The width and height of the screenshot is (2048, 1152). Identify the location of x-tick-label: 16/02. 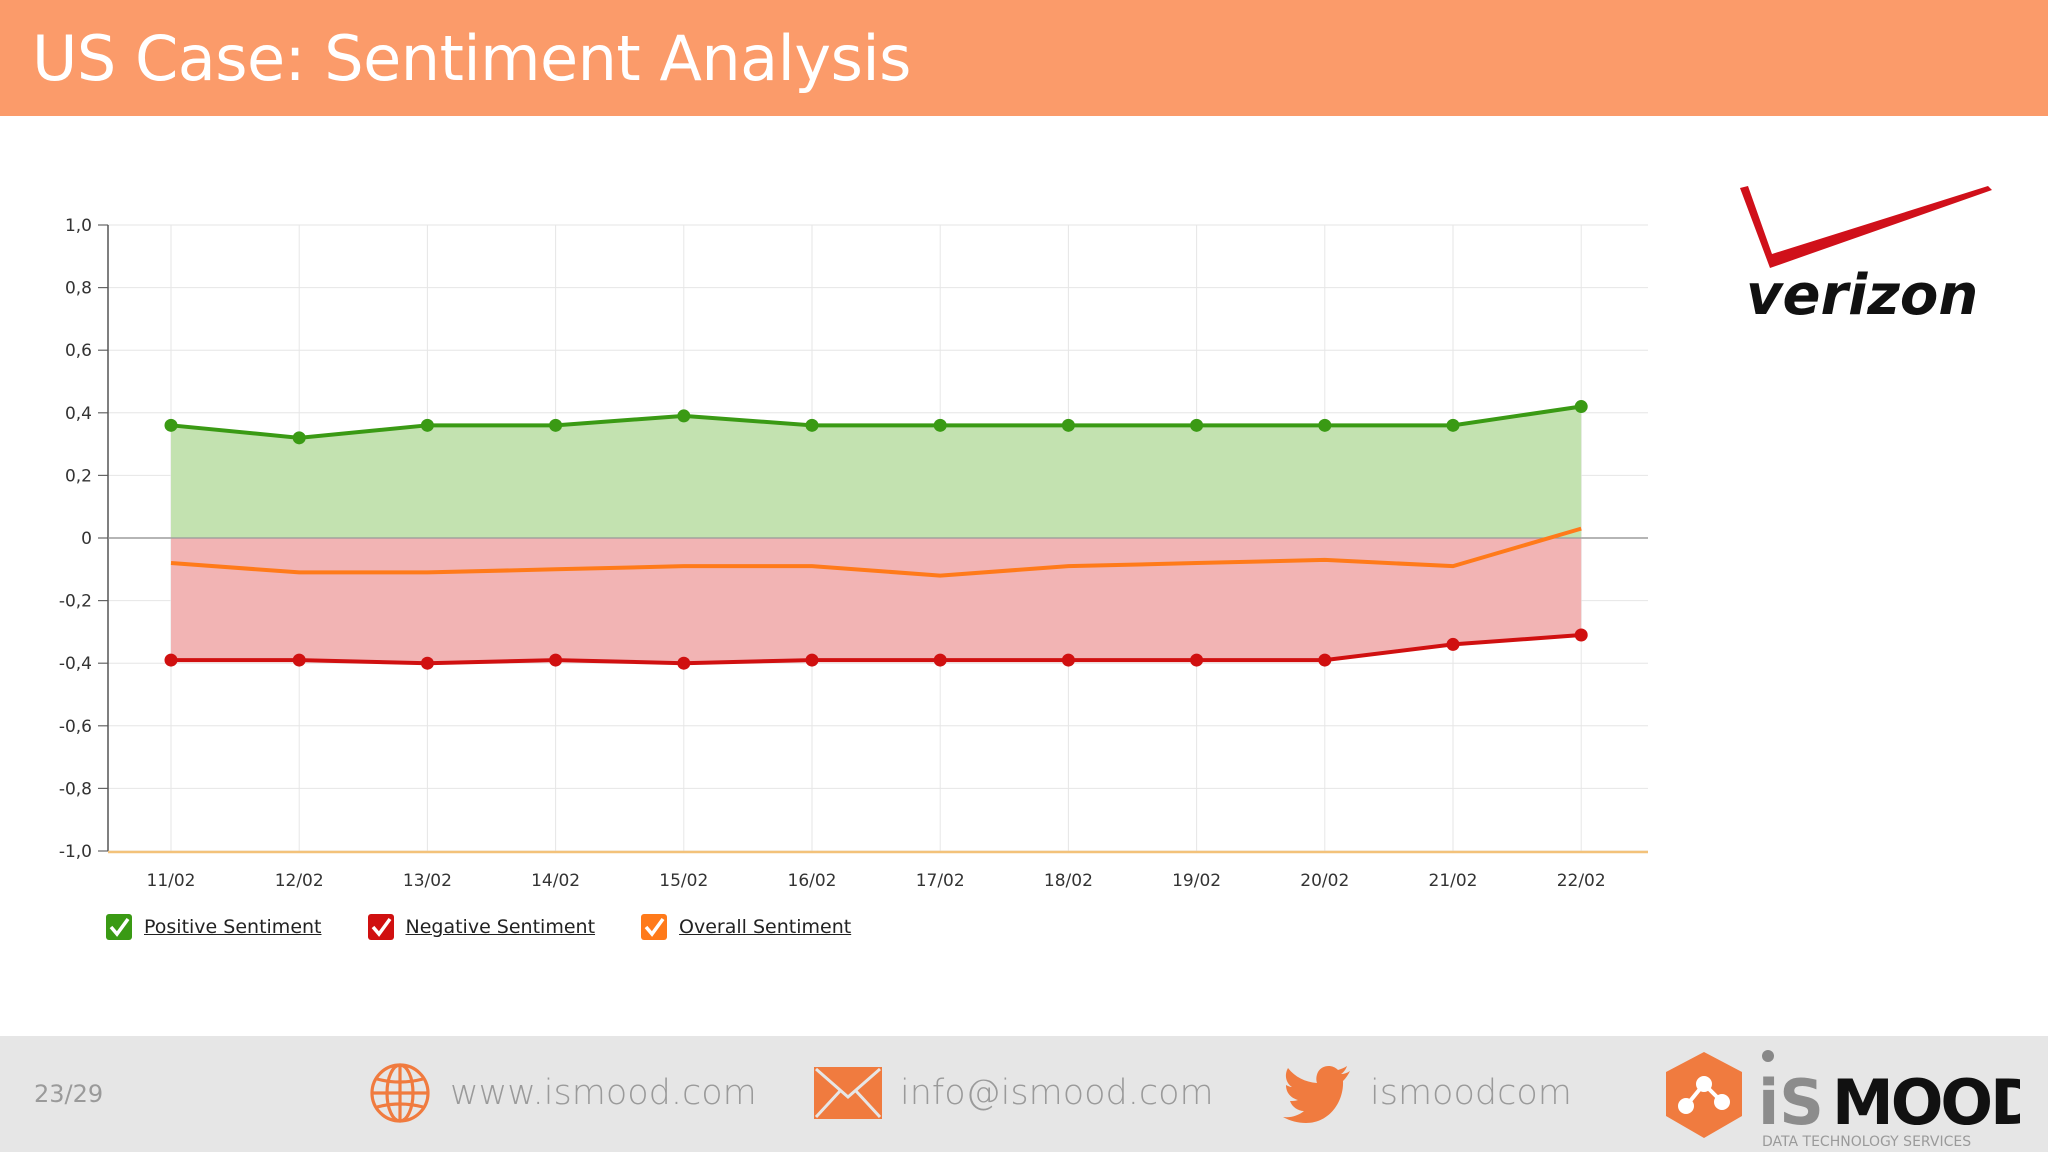
(812, 881).